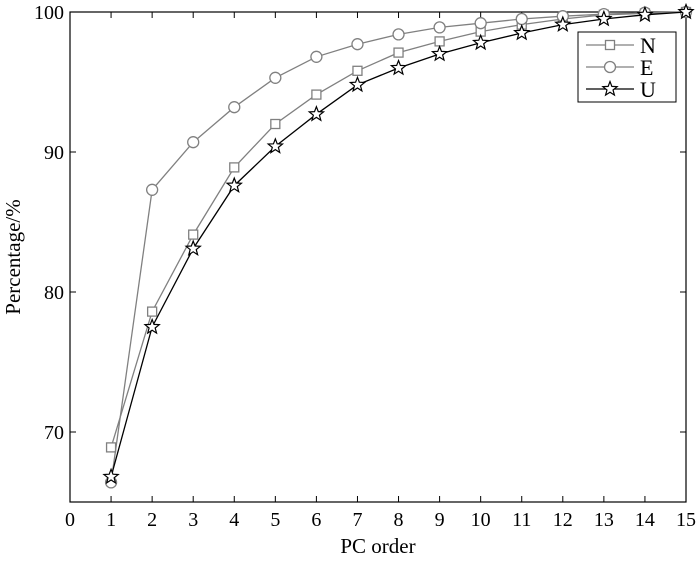 The image size is (700, 563). What do you see at coordinates (604, 520) in the screenshot?
I see `x-tick-label: 13` at bounding box center [604, 520].